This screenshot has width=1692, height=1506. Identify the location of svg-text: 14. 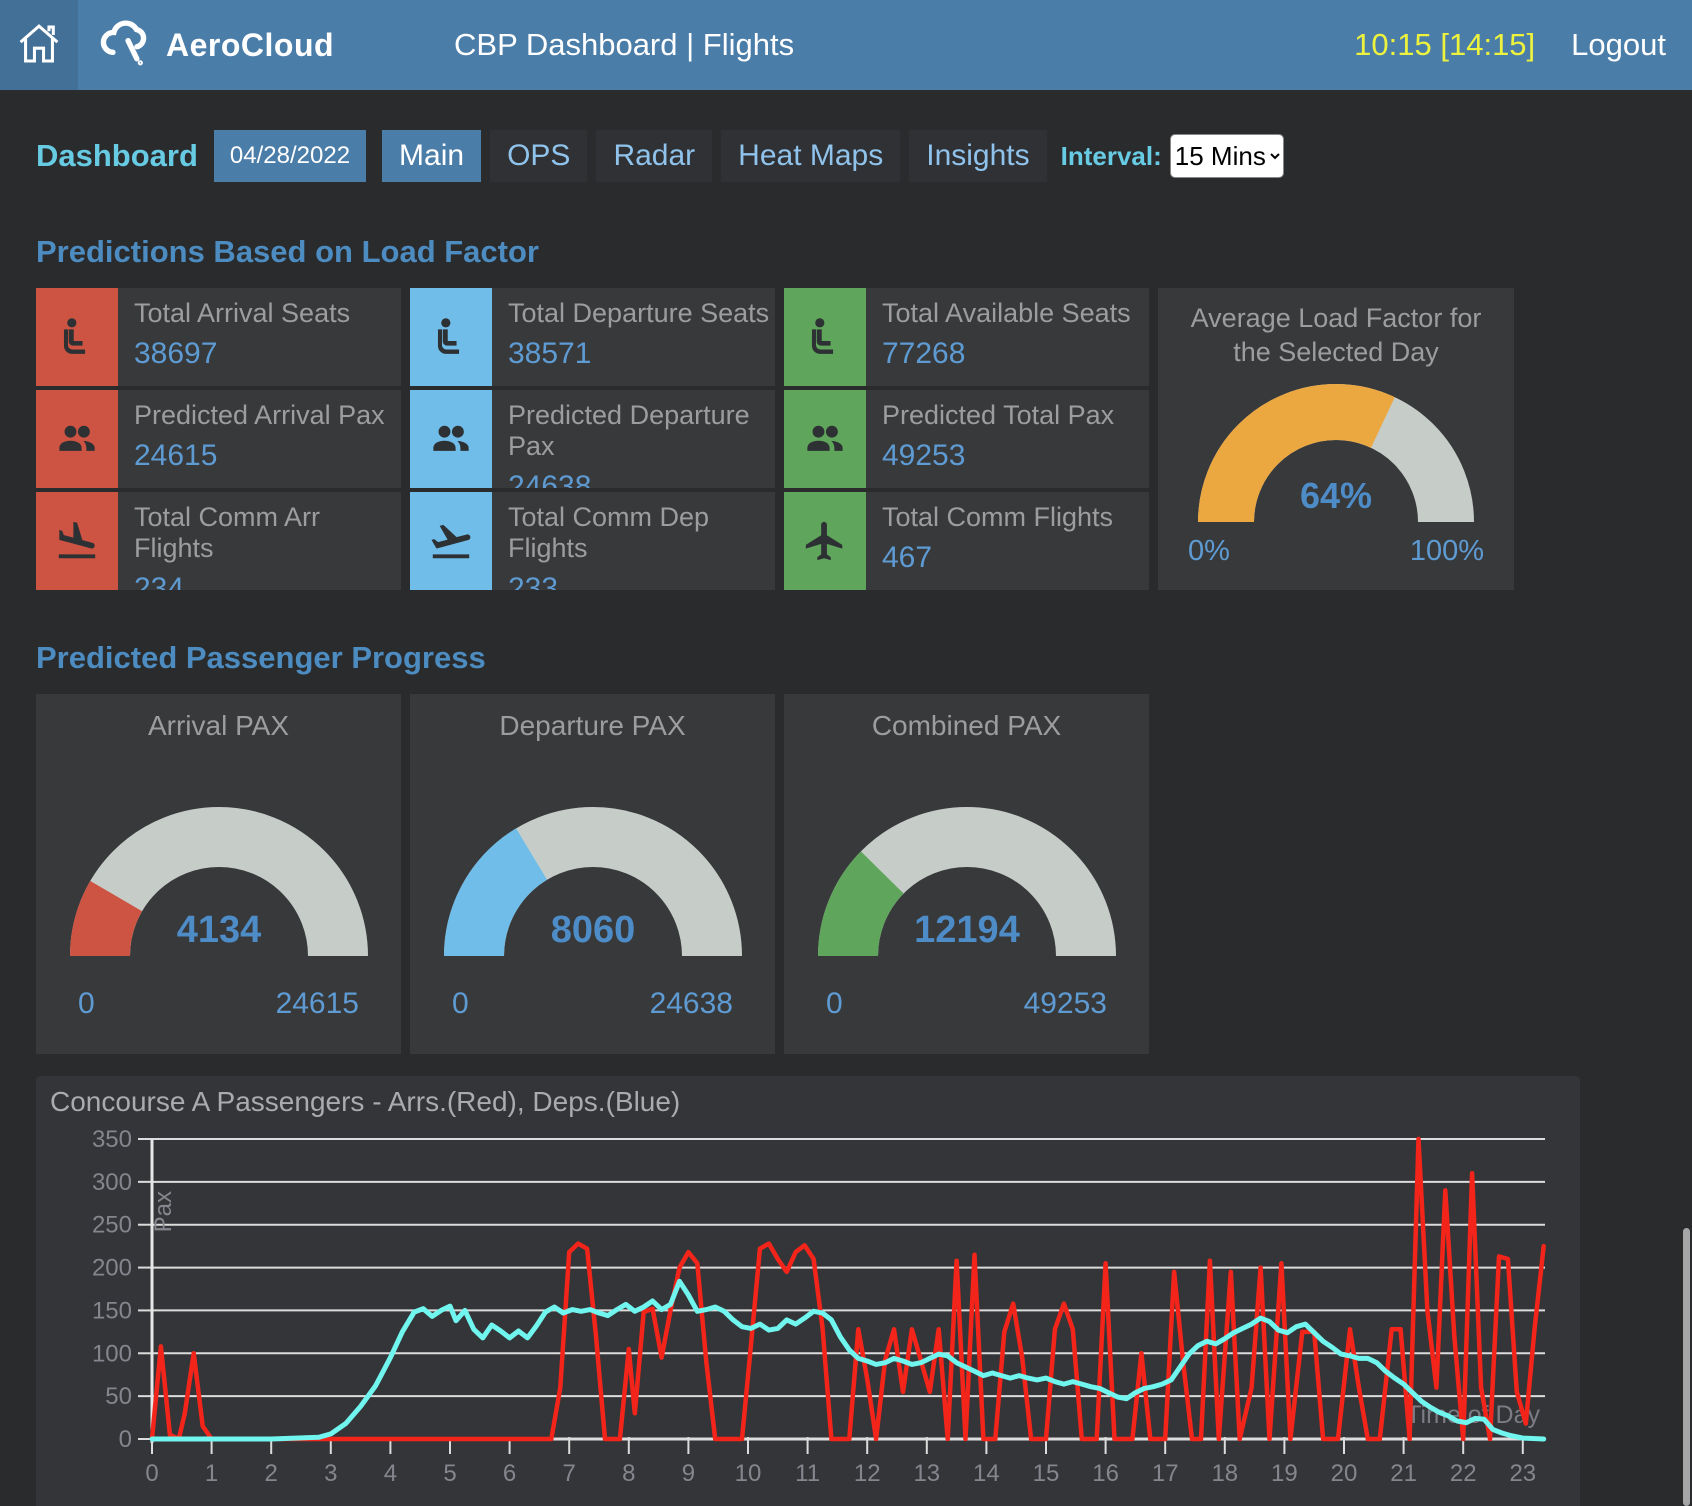
(986, 1473).